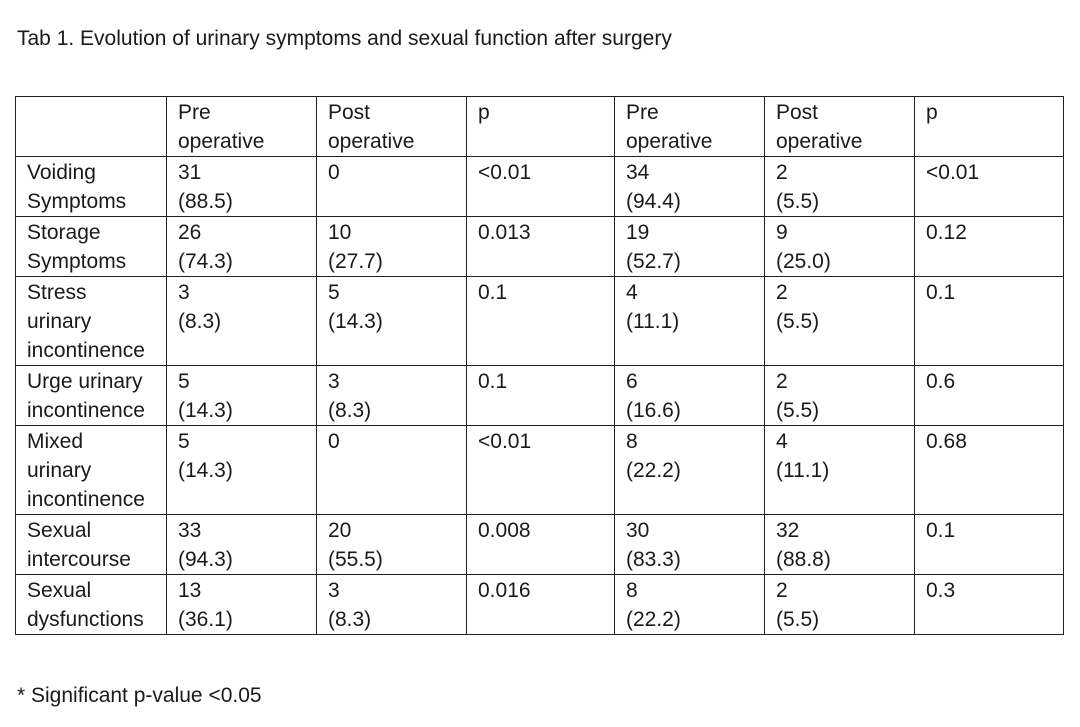 The image size is (1080, 727). What do you see at coordinates (989, 126) in the screenshot?
I see `header-cell-p-value-2: p` at bounding box center [989, 126].